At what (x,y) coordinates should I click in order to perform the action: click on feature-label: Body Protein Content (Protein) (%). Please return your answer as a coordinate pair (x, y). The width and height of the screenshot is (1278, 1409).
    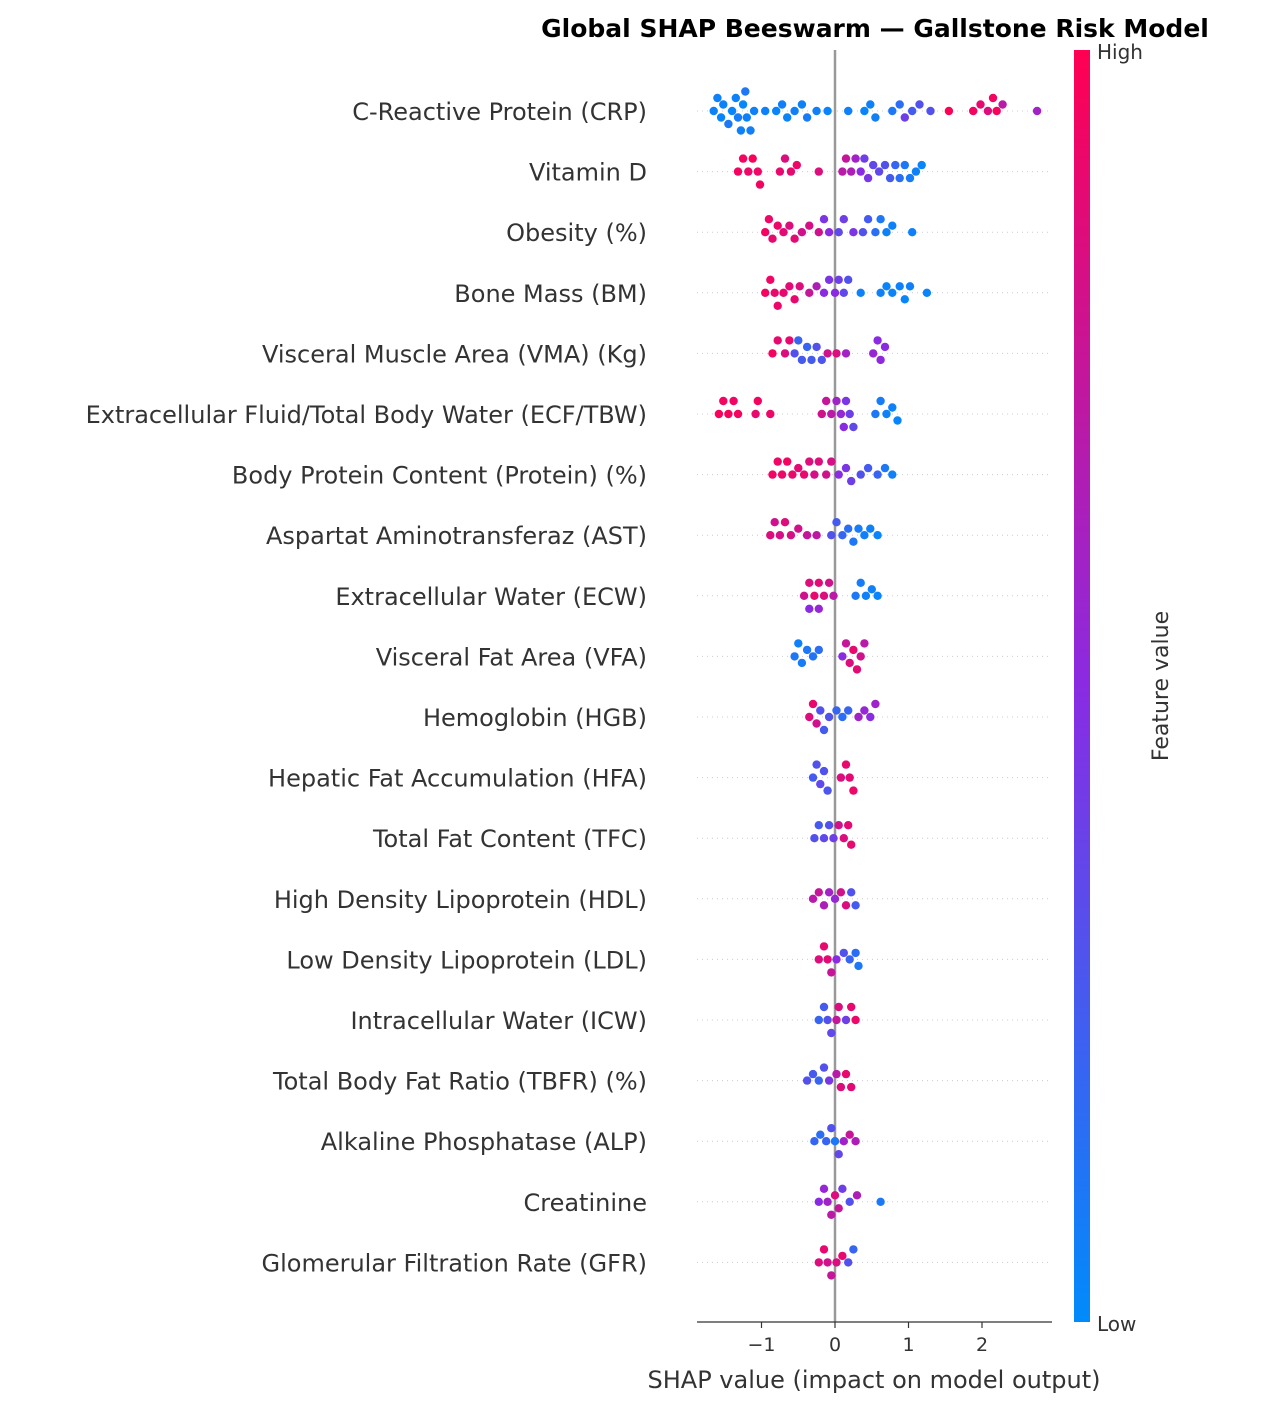
    Looking at the image, I should click on (439, 476).